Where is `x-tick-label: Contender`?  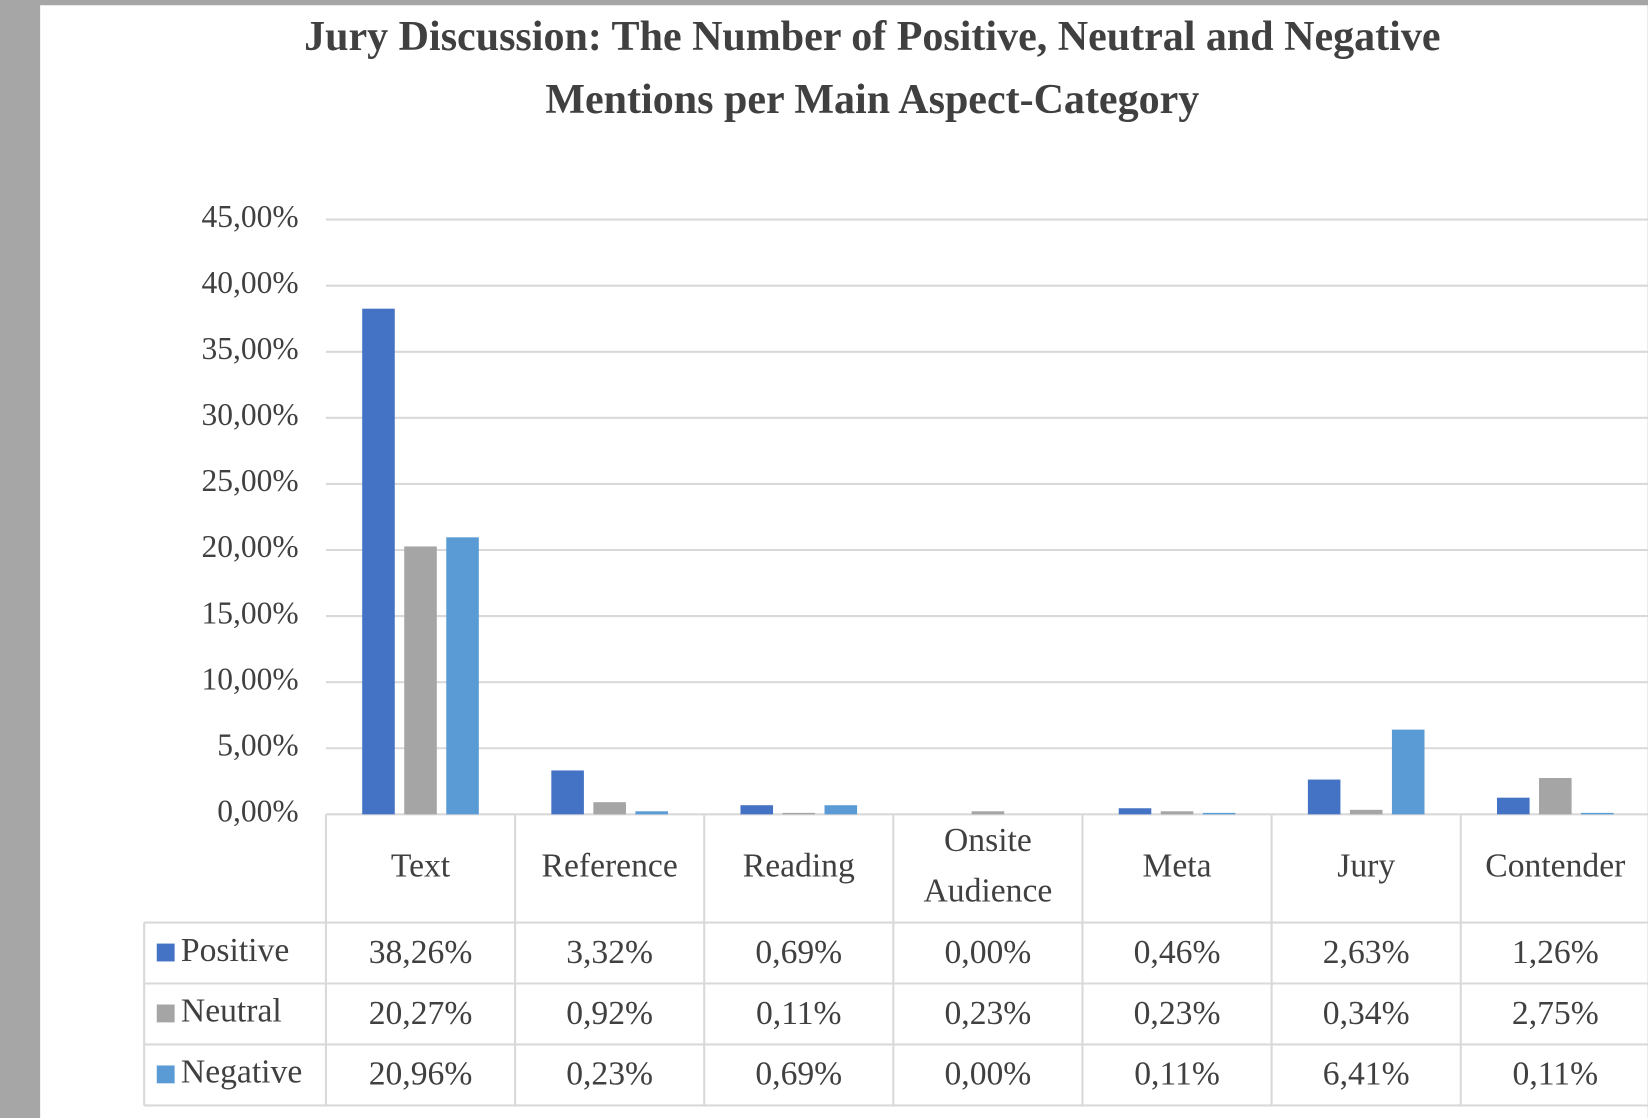
x-tick-label: Contender is located at coordinates (1555, 865).